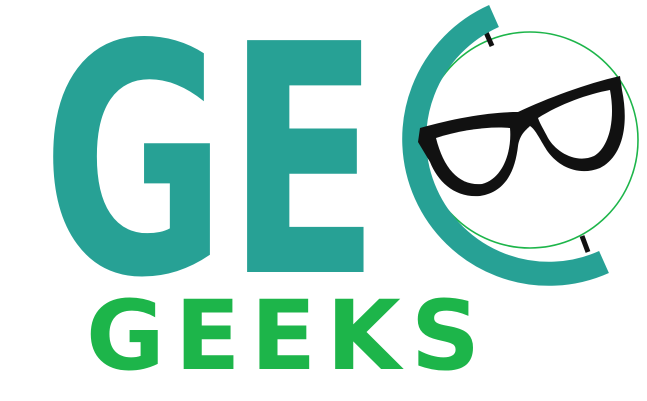  I want to click on lens-left, so click(473, 156).